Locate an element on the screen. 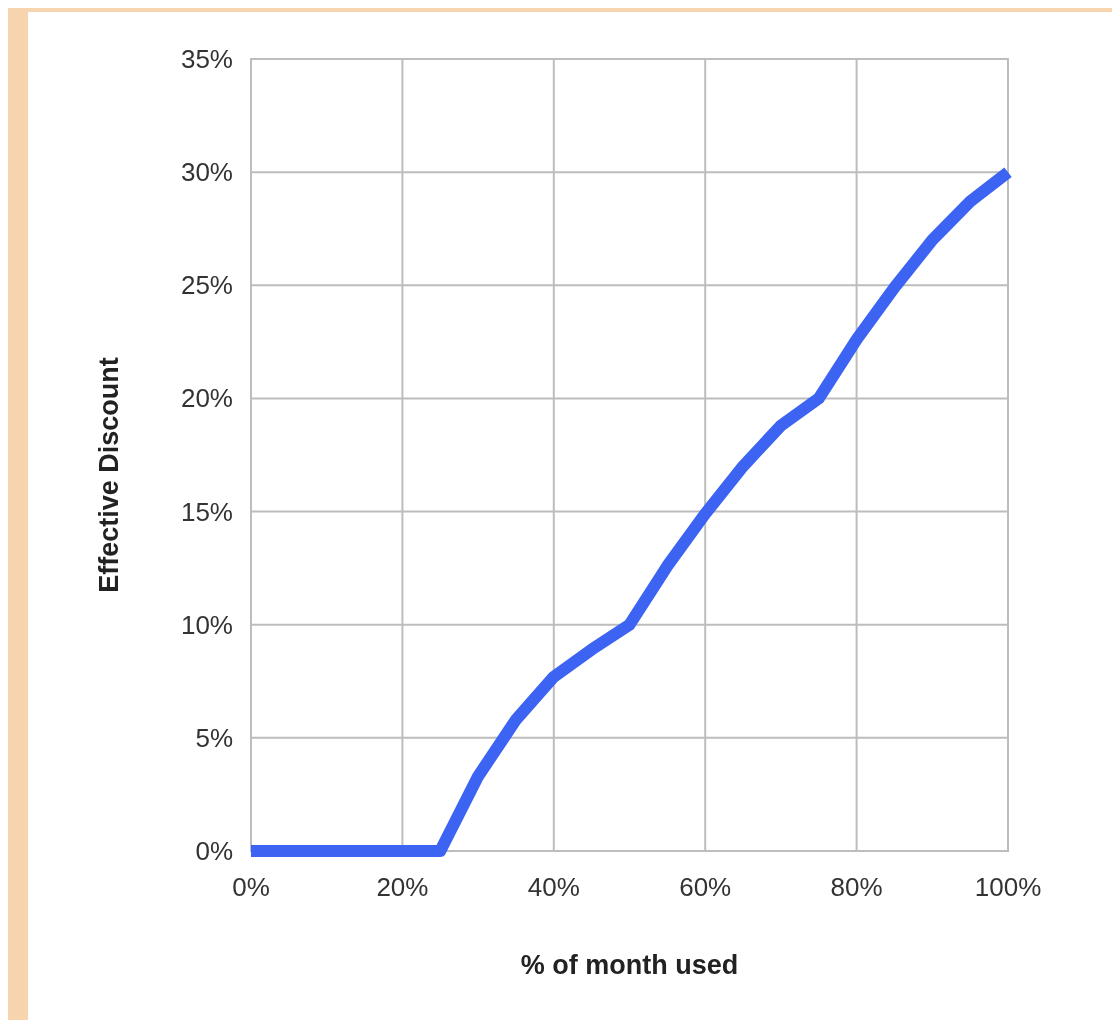 This screenshot has width=1120, height=1028. y-tick-label: 35% is located at coordinates (206, 59).